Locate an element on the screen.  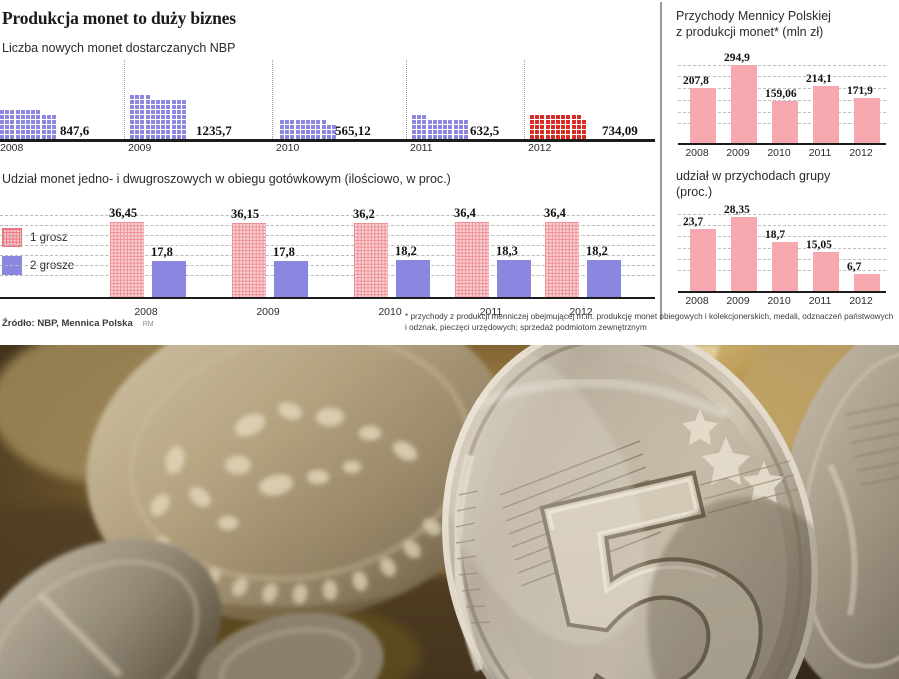
dot-value-2010: 565,12 is located at coordinates (353, 130).